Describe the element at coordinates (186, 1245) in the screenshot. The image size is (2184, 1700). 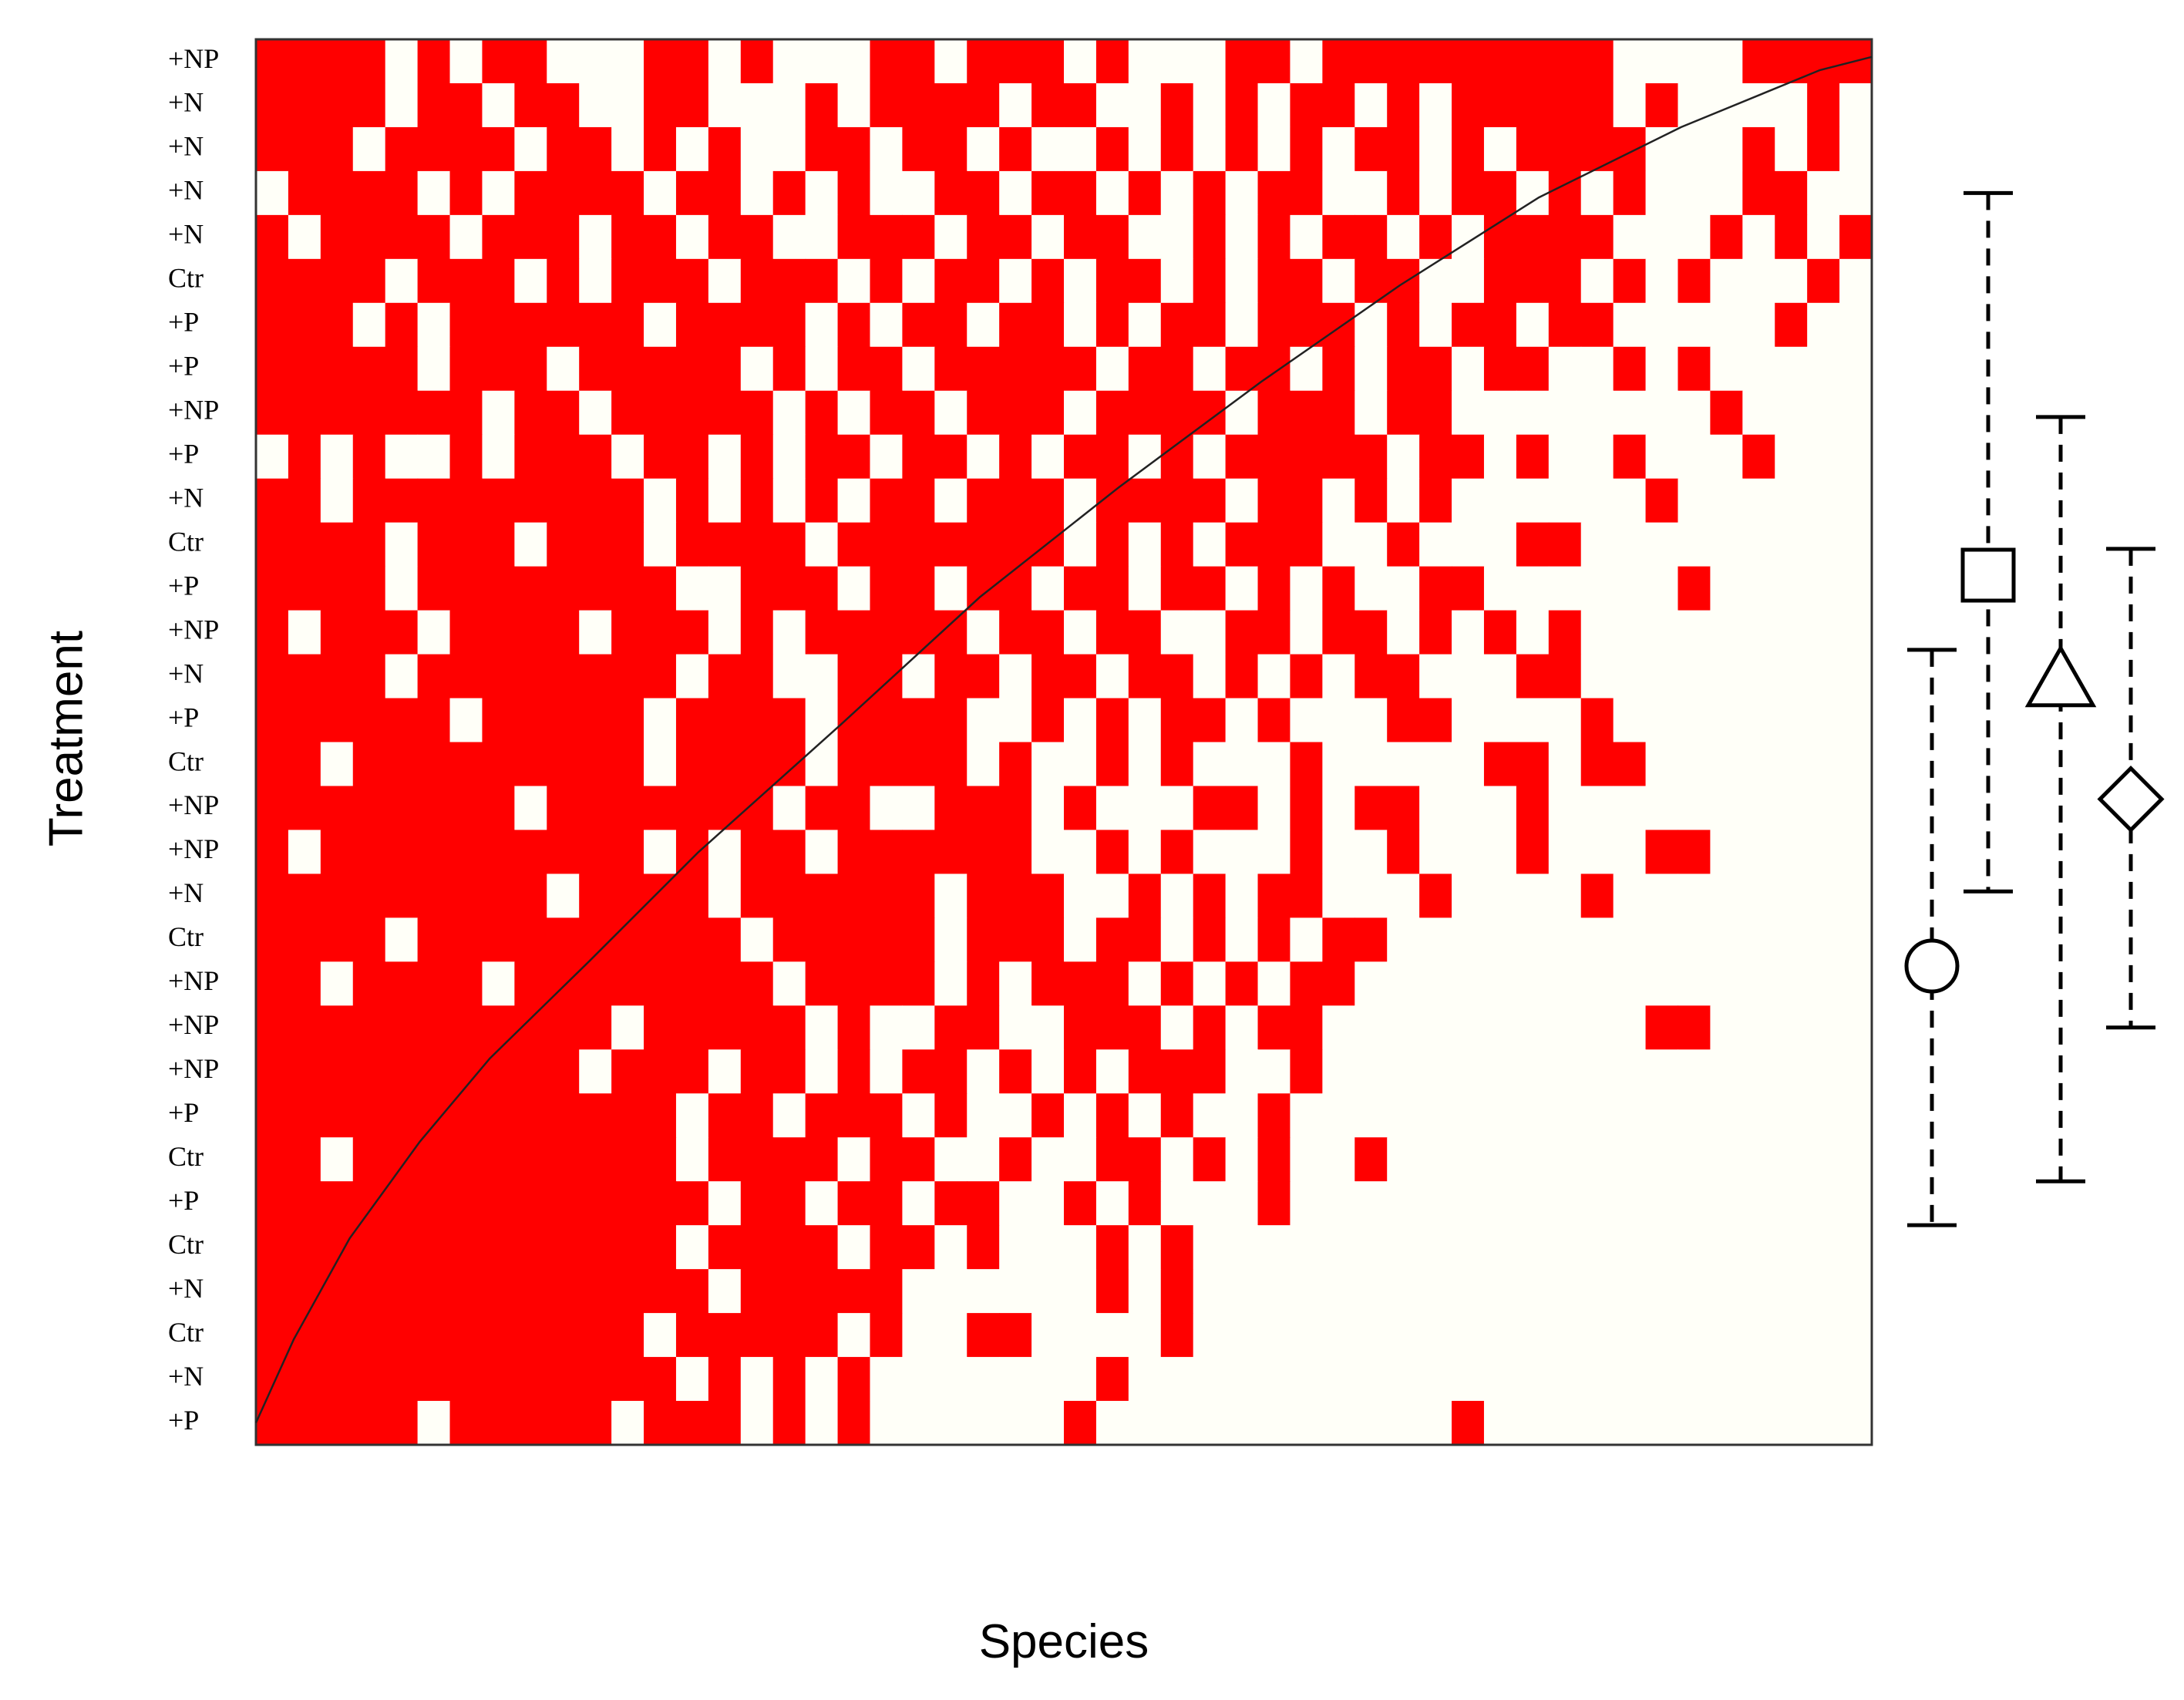
I see `row-label: Ctr` at that location.